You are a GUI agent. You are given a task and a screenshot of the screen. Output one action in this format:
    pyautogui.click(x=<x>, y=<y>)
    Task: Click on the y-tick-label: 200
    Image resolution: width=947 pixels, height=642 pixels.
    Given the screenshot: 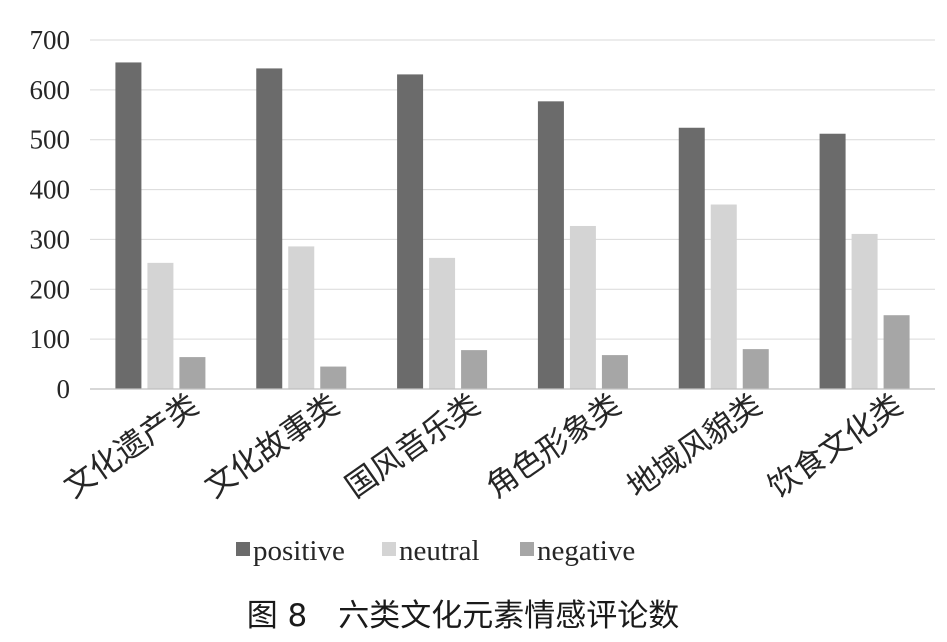 What is the action you would take?
    pyautogui.click(x=50, y=289)
    